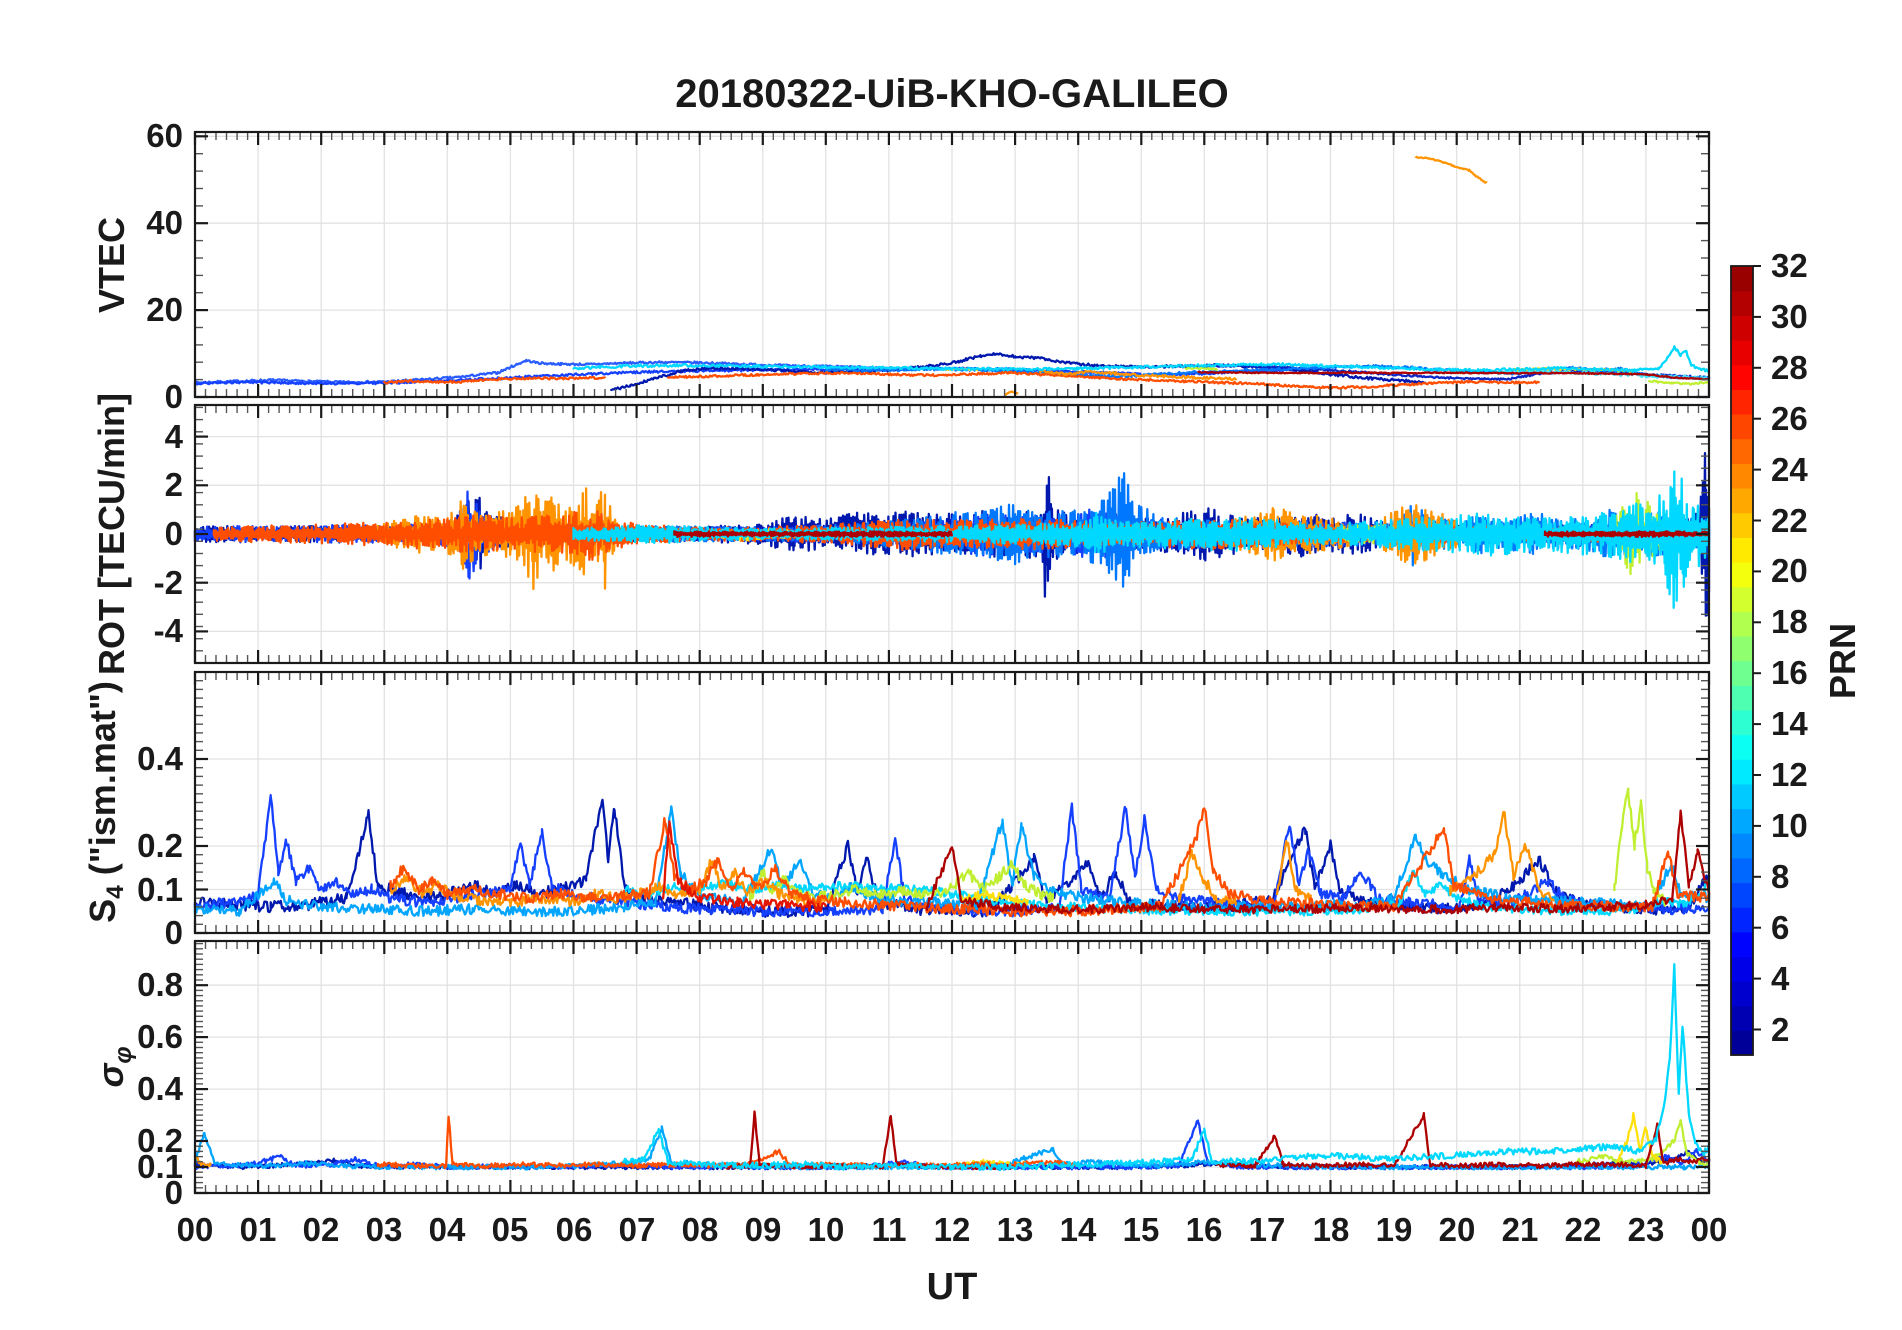  I want to click on y-tick-label-ROT: 2, so click(173, 484).